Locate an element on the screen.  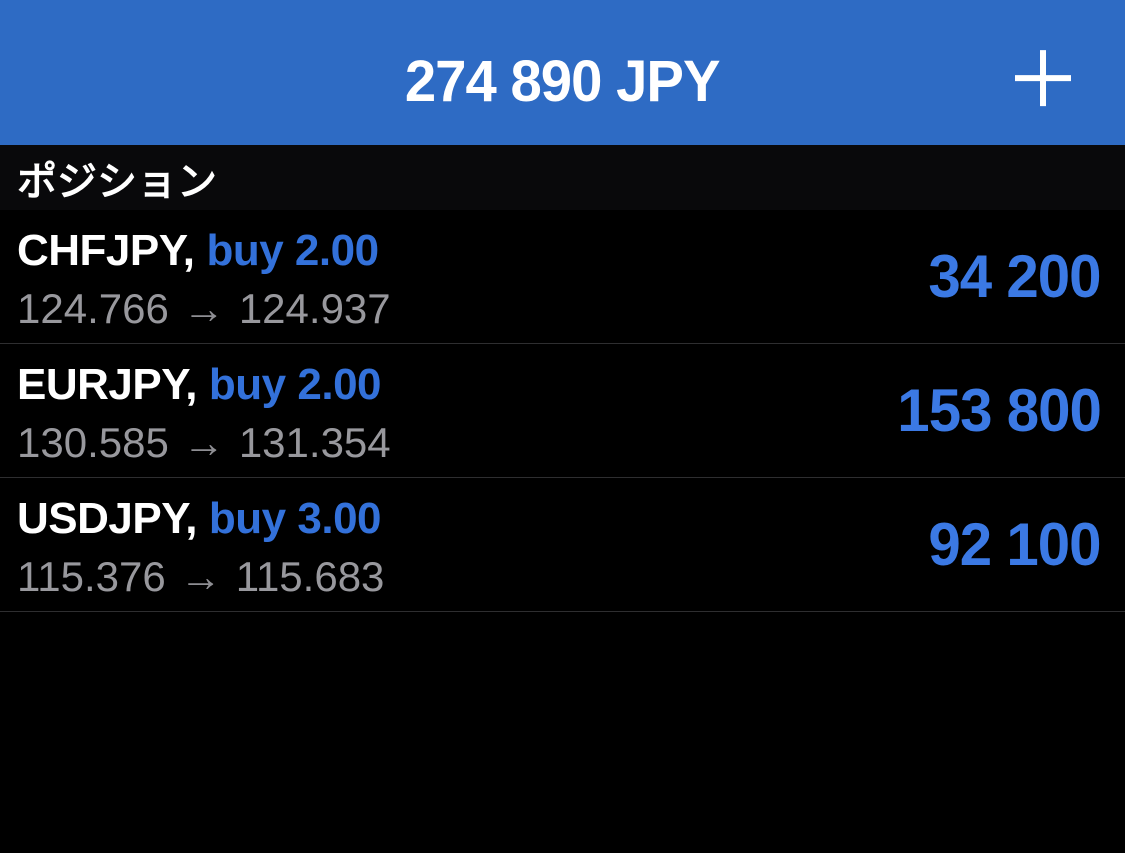
position-details: USDJPY, buy 3.00 115.376 → 115.683 is located at coordinates (200, 545).